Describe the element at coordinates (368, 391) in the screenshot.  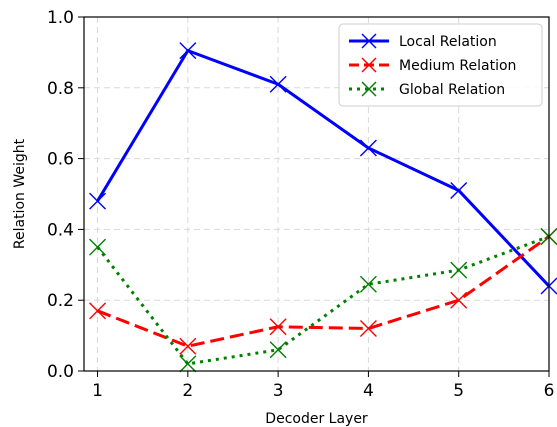
I see `x-tick-label: 4` at that location.